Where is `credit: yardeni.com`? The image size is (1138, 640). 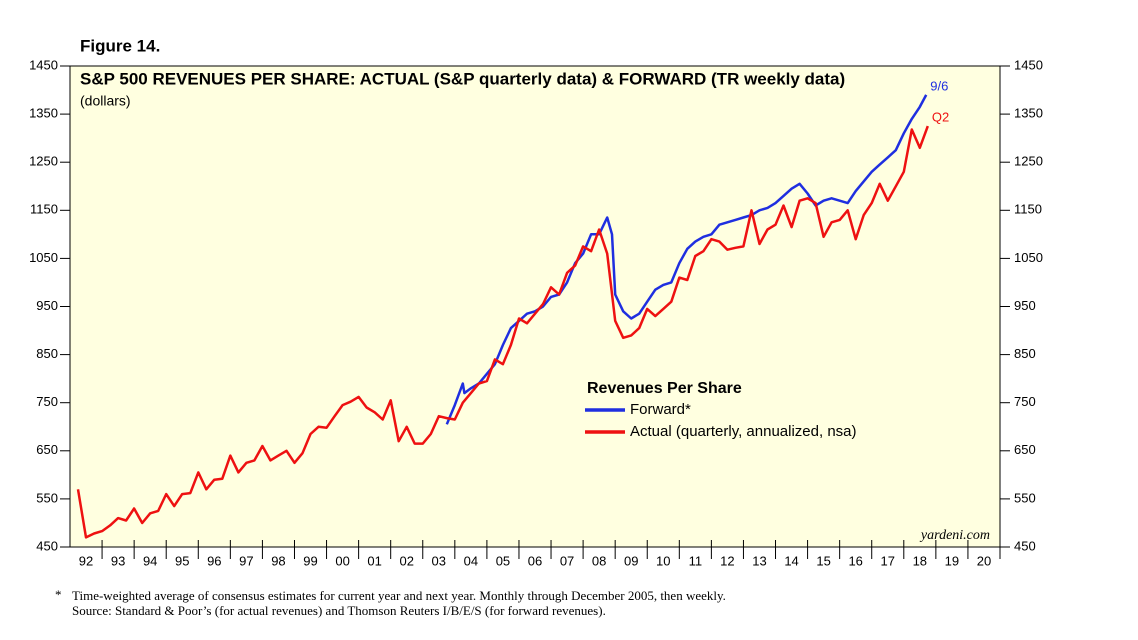
credit: yardeni.com is located at coordinates (954, 535).